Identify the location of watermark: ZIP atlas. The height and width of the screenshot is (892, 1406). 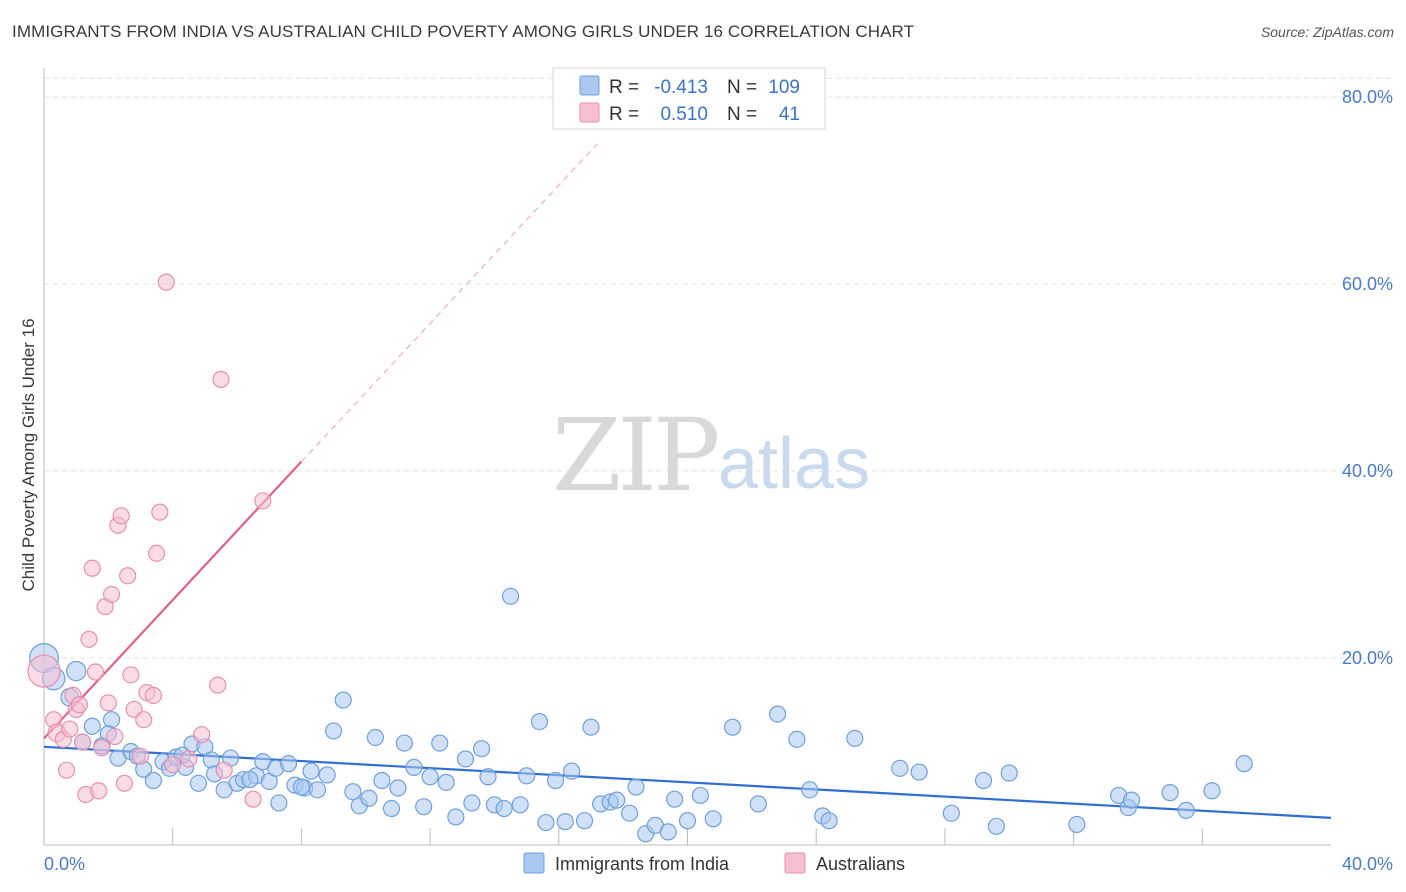
(711, 455).